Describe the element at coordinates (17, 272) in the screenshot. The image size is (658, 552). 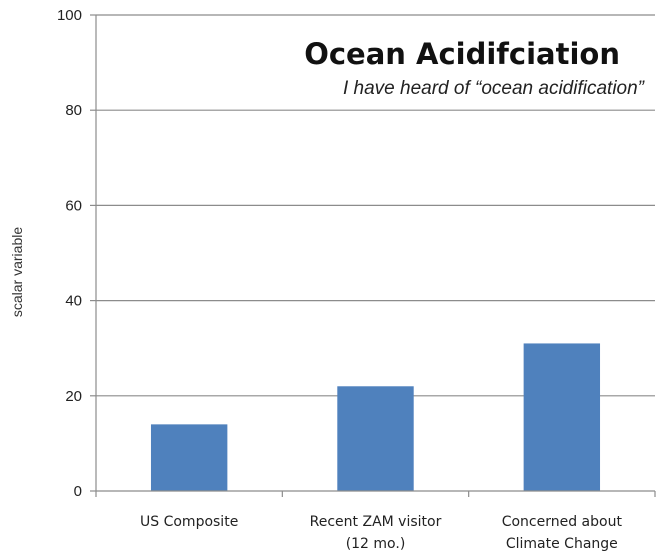
I see `y-axis-label: scalar variable` at that location.